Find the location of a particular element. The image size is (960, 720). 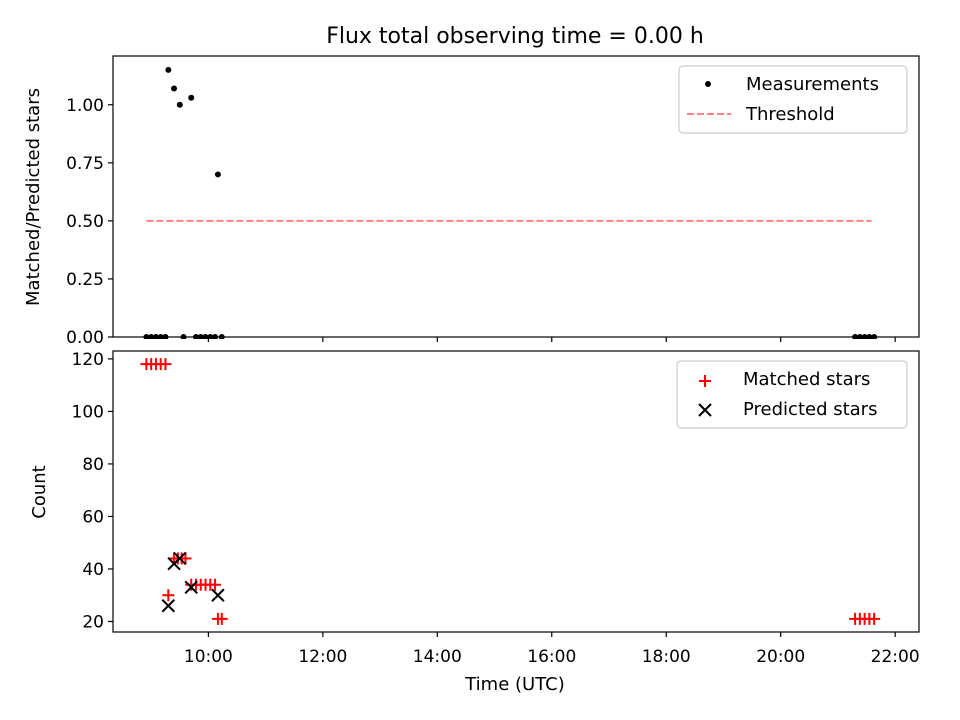

x-tick-label: 14:00 is located at coordinates (437, 657).